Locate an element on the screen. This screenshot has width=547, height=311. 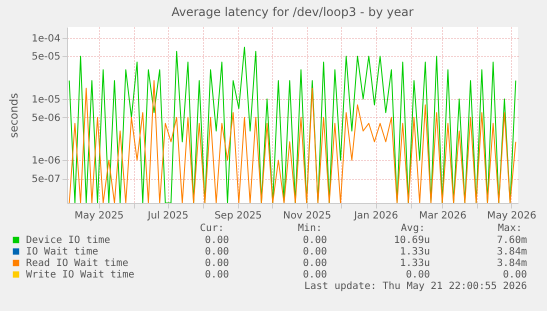
y-tick-label: 5e-07 is located at coordinates (46, 180).